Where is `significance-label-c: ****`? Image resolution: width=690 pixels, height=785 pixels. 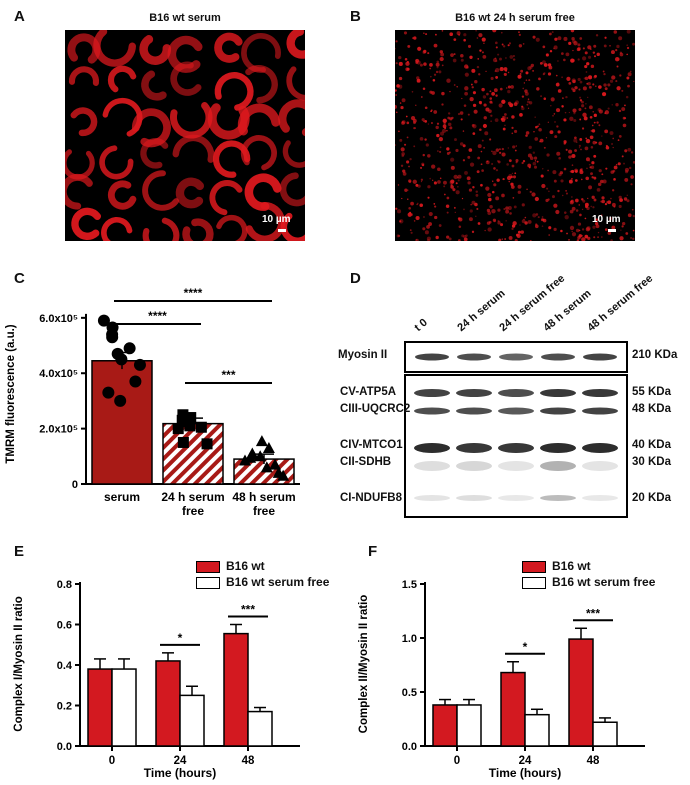 significance-label-c: **** is located at coordinates (193, 293).